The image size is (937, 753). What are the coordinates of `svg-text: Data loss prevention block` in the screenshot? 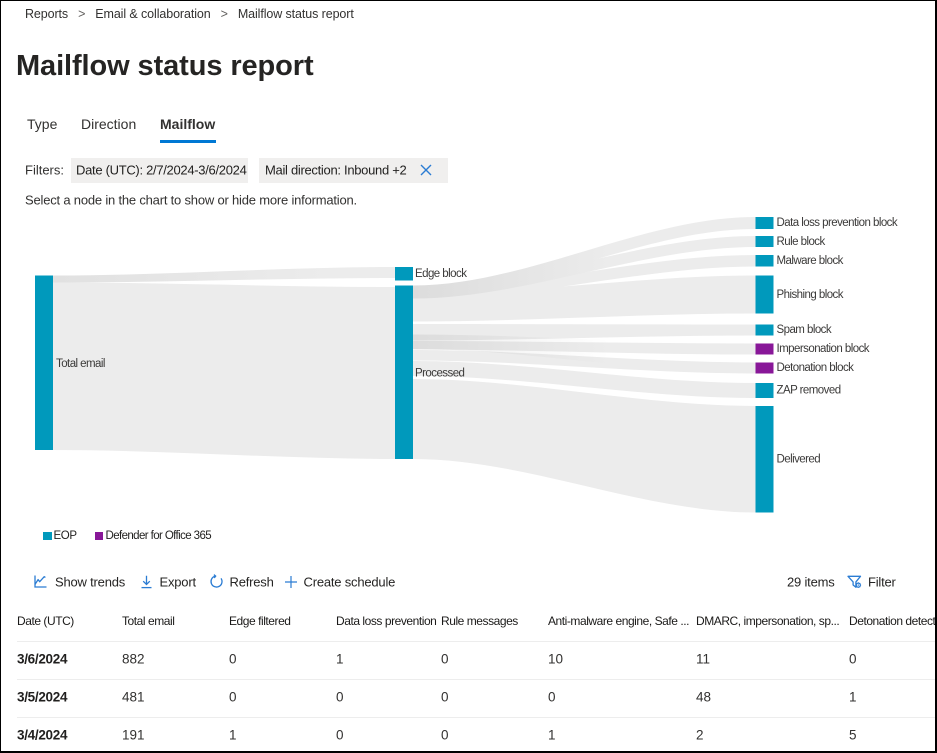 It's located at (837, 223).